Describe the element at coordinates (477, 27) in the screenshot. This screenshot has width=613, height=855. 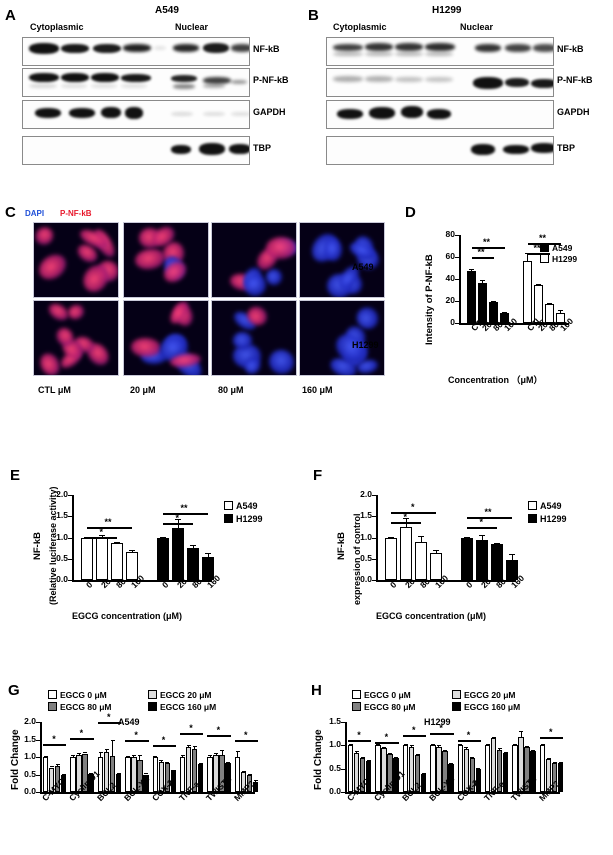
I see `panel-b-fraction-nuclear: Nuclear` at that location.